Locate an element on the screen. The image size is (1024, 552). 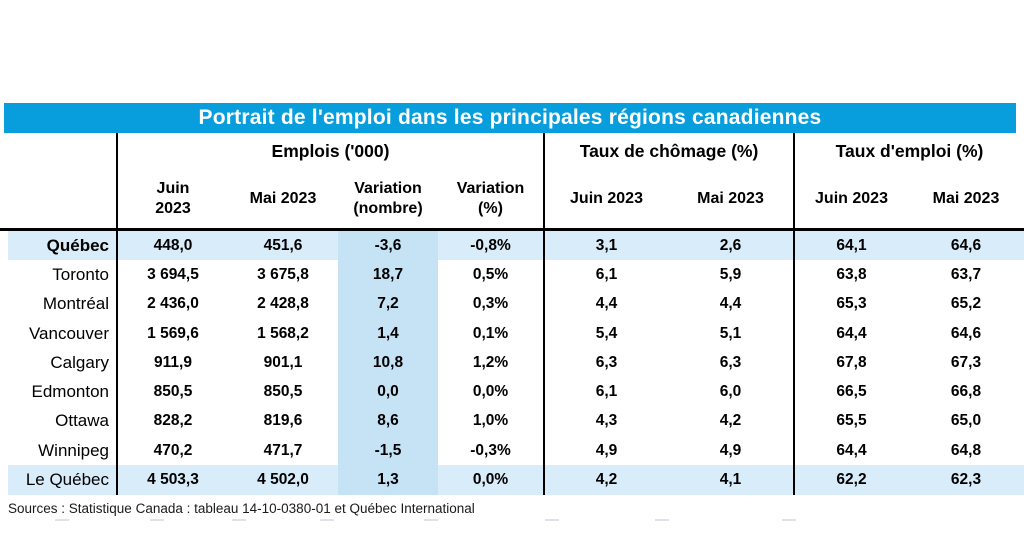
value-cell: 0,5% is located at coordinates (490, 274).